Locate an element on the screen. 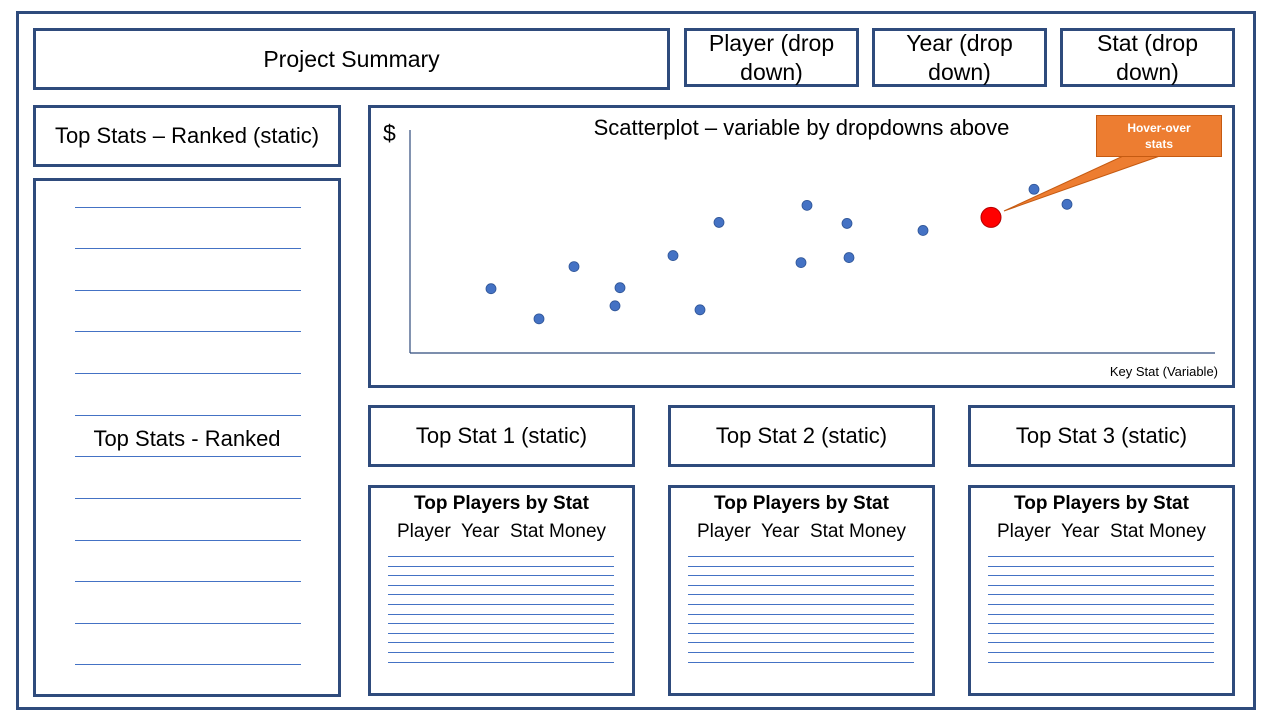 This screenshot has height=728, width=1280. top-stat-3-box: Top Stat 3 (static) is located at coordinates (1101, 436).